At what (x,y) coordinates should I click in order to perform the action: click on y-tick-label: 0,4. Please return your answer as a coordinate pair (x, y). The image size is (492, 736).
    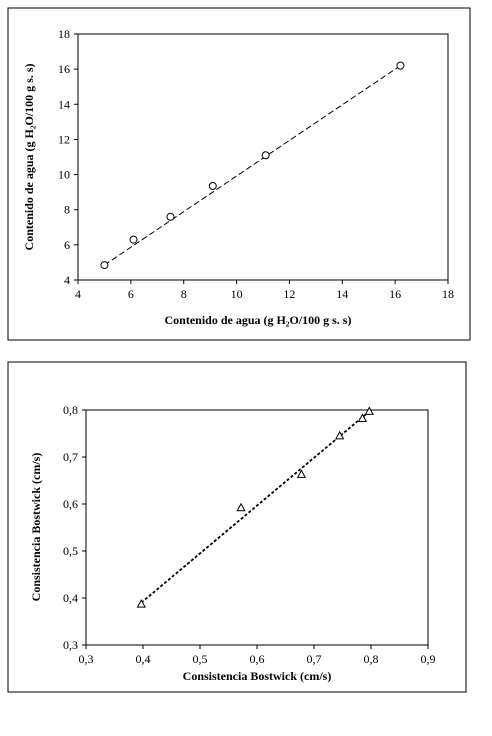
    Looking at the image, I should click on (70, 598).